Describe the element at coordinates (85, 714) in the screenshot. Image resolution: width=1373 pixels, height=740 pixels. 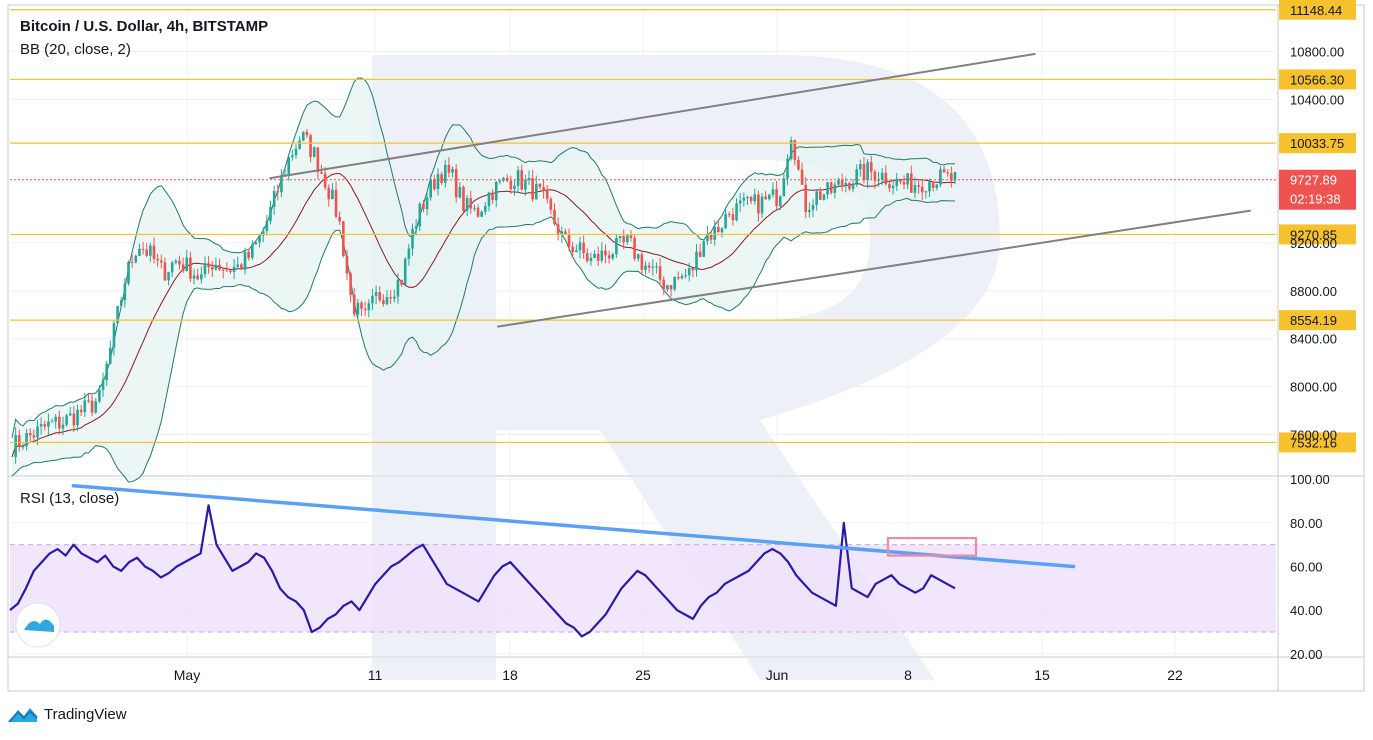
I see `footer-brand: TradingView` at that location.